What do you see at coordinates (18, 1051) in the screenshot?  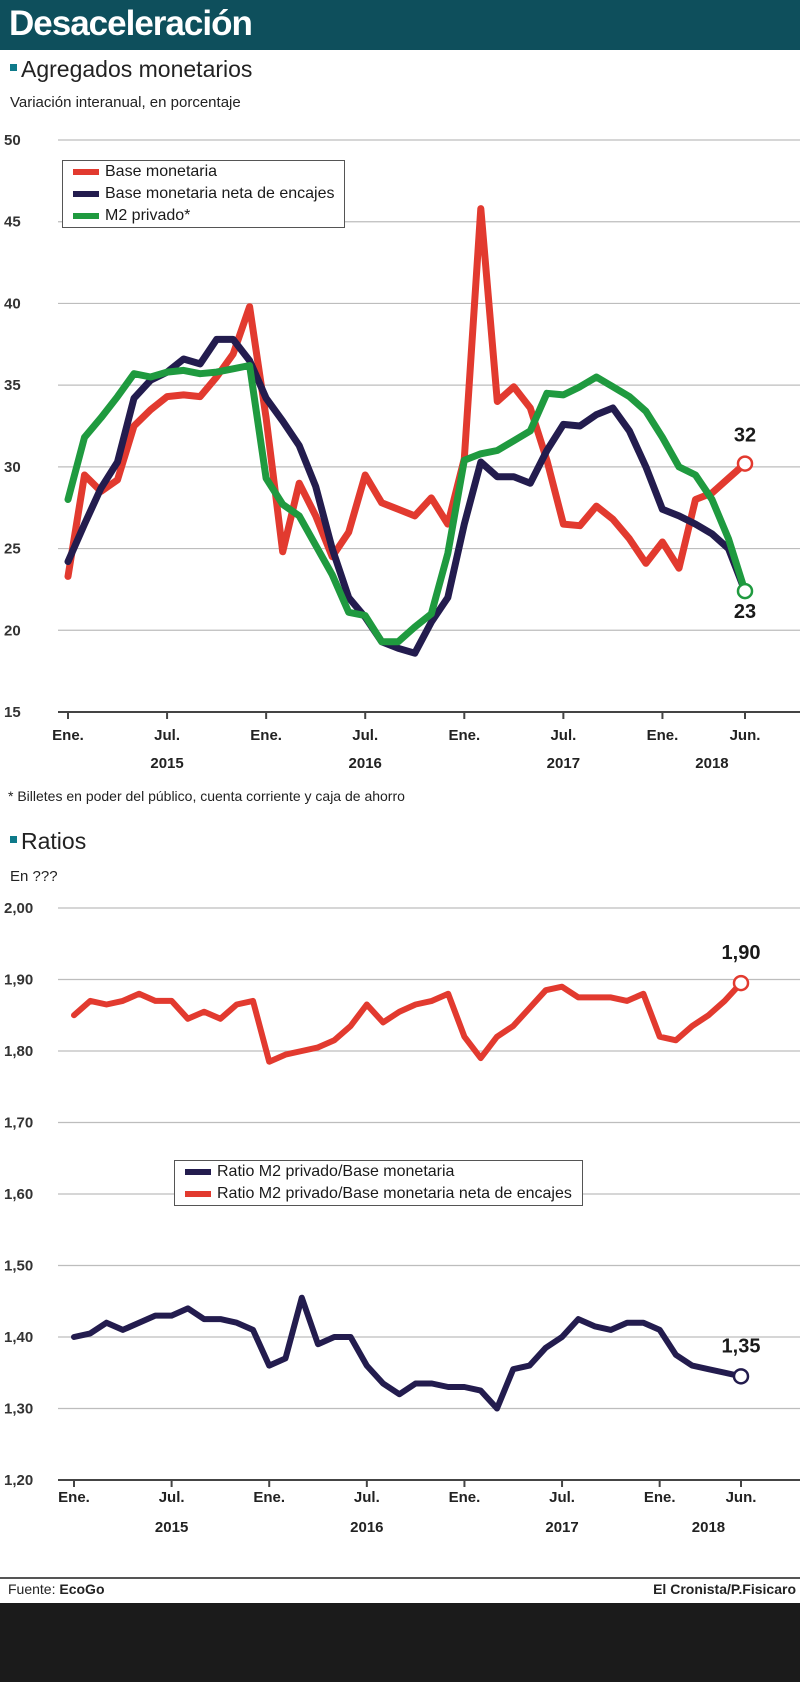 I see `y-tick-label: 1,80` at bounding box center [18, 1051].